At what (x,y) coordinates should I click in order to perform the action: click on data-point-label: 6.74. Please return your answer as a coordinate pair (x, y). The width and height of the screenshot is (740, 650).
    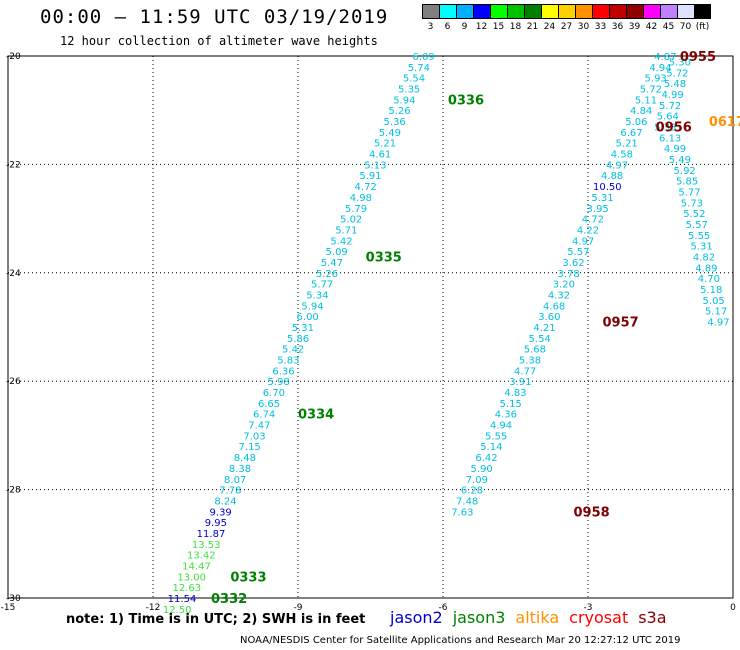
    Looking at the image, I should click on (264, 415).